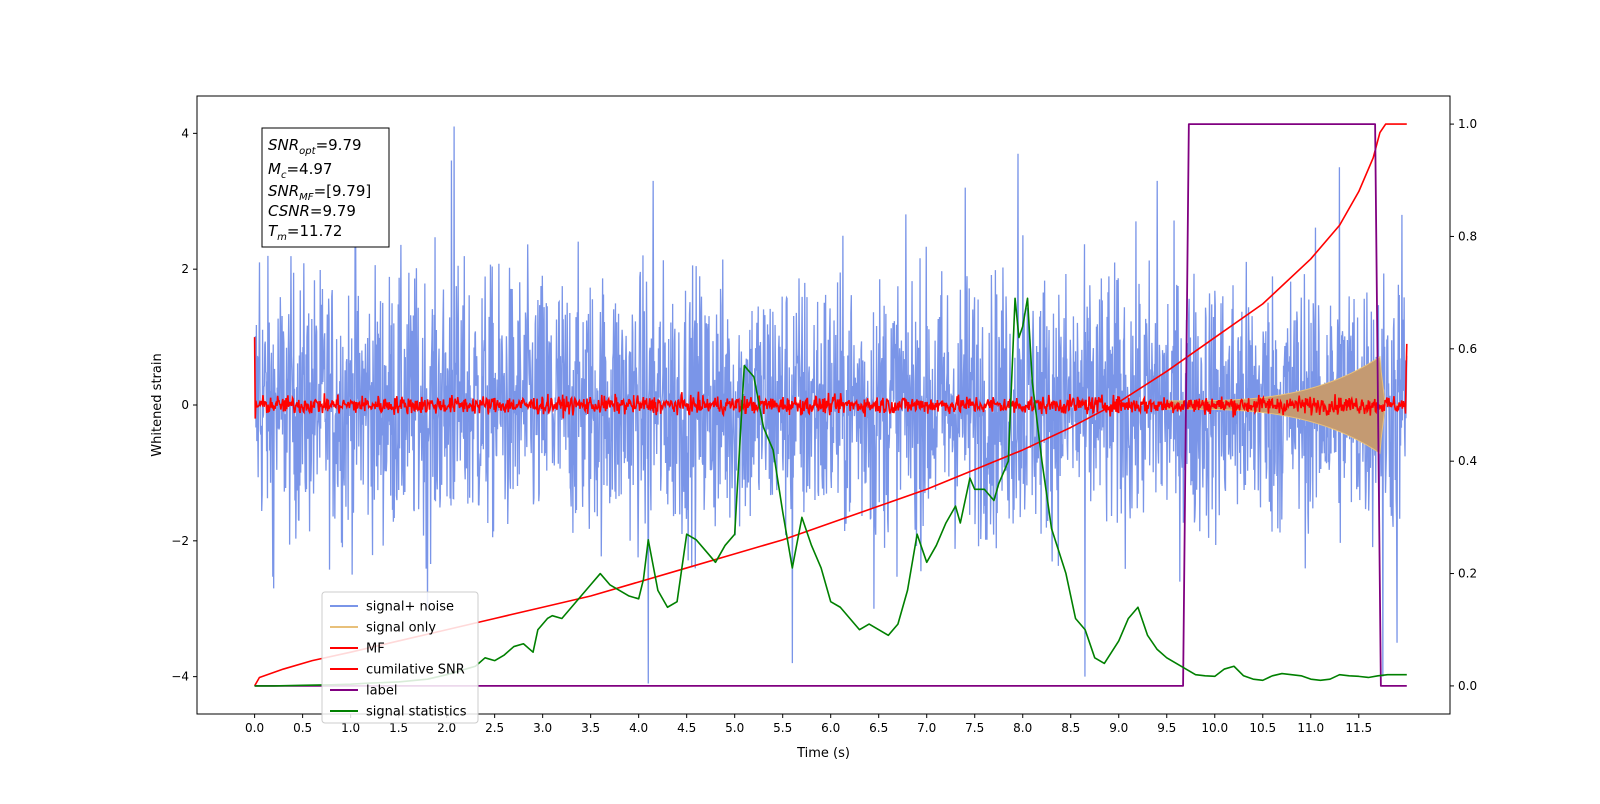 Image resolution: width=1600 pixels, height=804 pixels. I want to click on legend-frame, so click(400, 657).